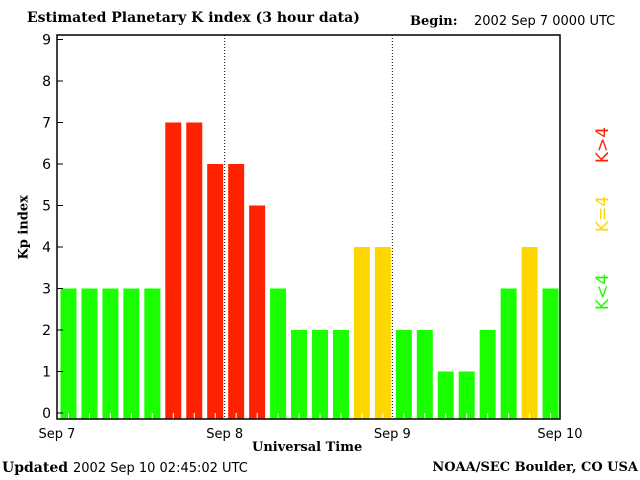  I want to click on updated-label: Updated, so click(35, 468).